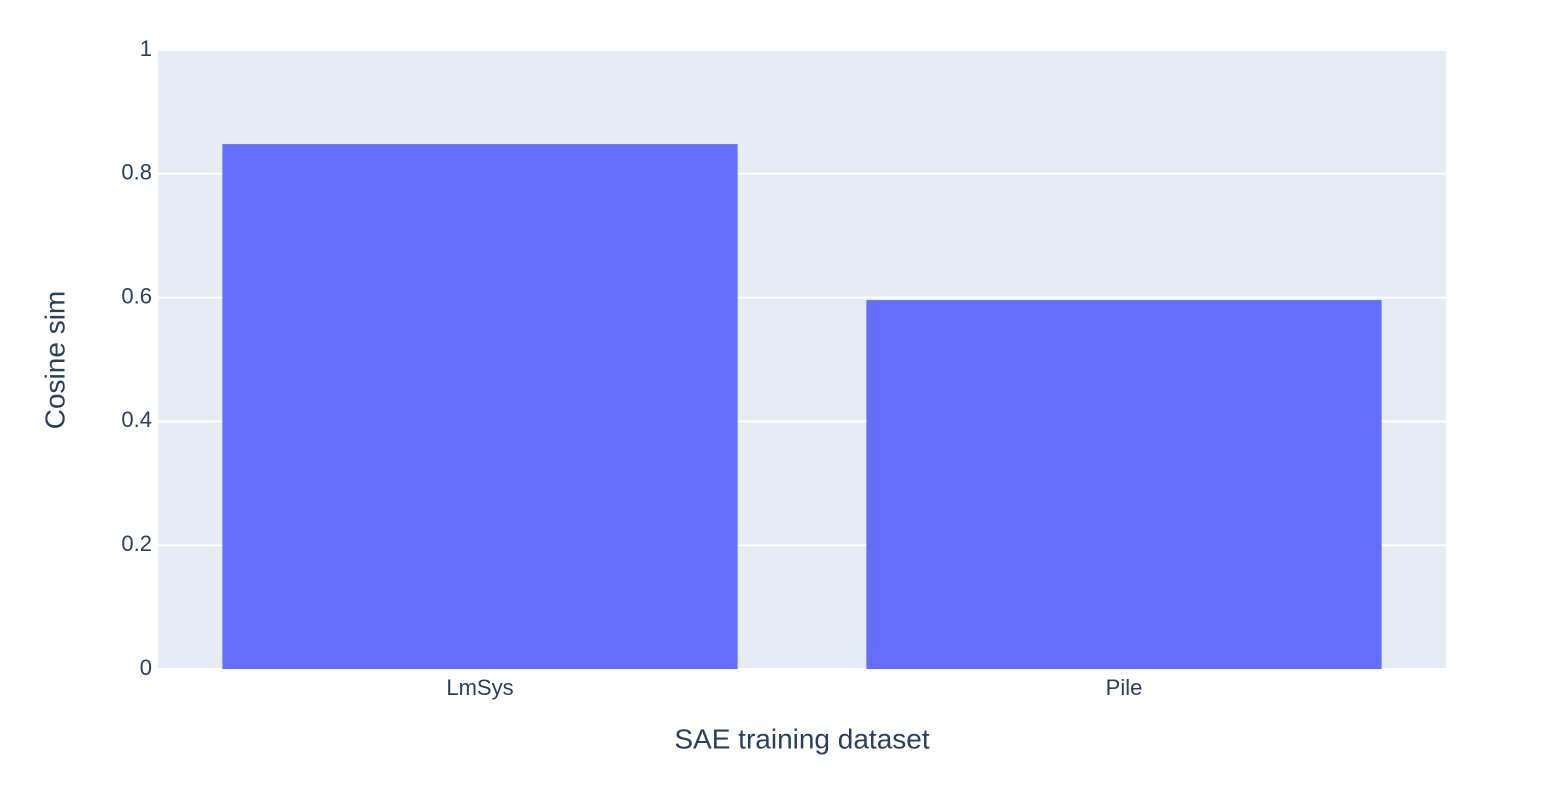  I want to click on x-axis-title: SAE training dataset, so click(801, 738).